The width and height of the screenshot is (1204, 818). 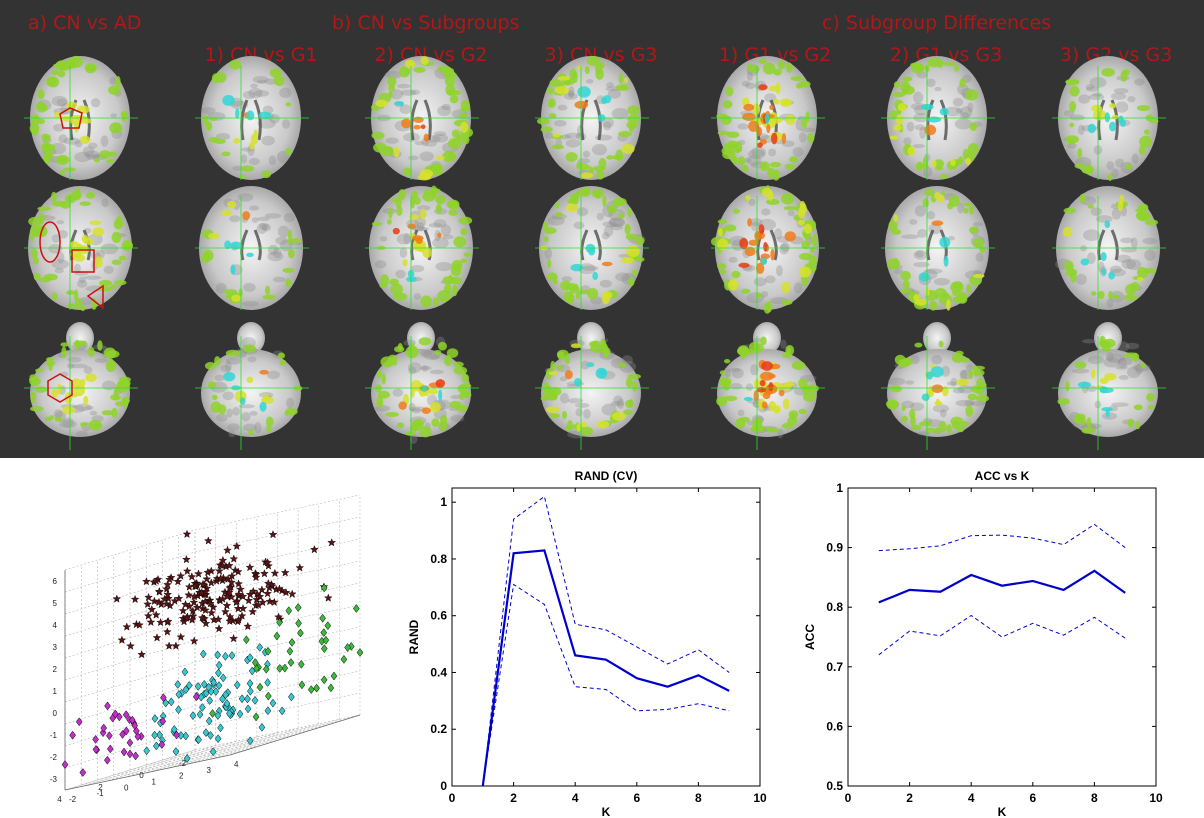 I want to click on annotation-ellipse, so click(x=50, y=242).